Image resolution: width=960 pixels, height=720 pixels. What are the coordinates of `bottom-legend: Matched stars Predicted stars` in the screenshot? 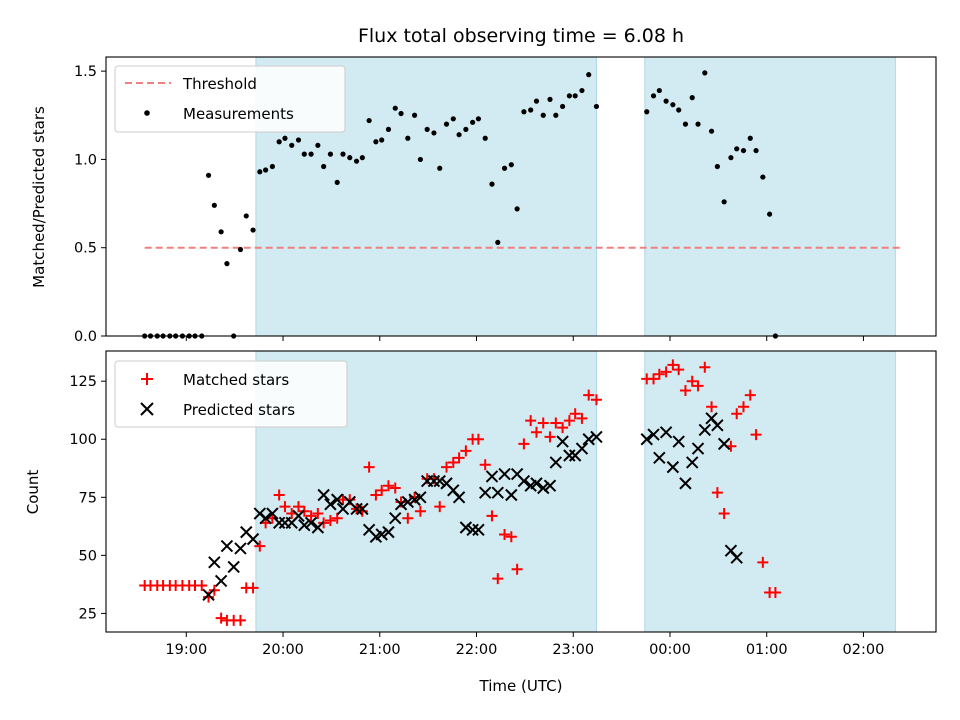 It's located at (231, 394).